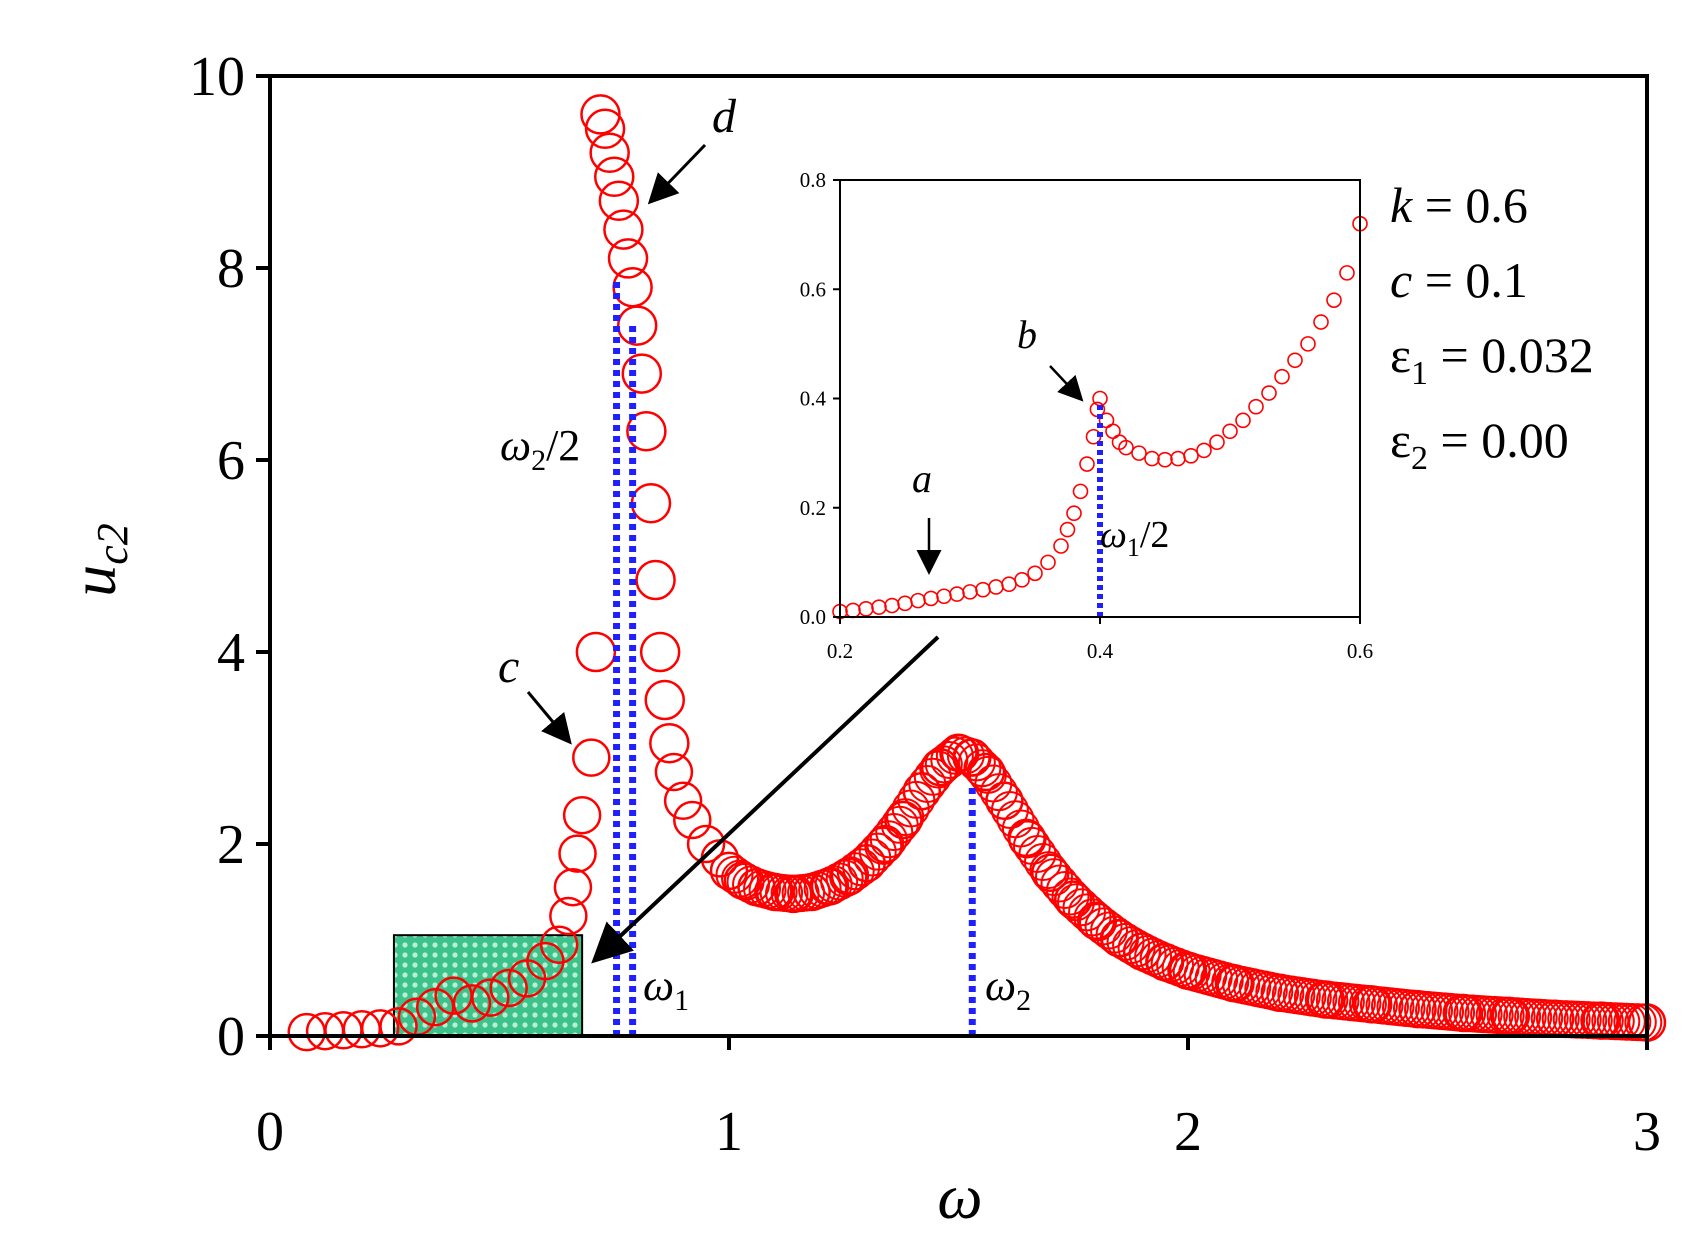 This screenshot has width=1702, height=1257. Describe the element at coordinates (217, 77) in the screenshot. I see `y-tick-label: 10` at that location.